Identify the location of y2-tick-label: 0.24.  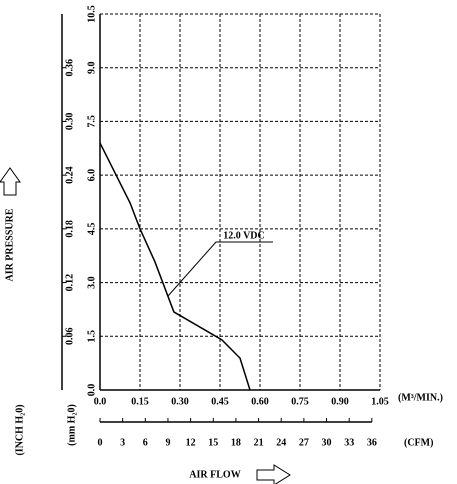
(69, 175).